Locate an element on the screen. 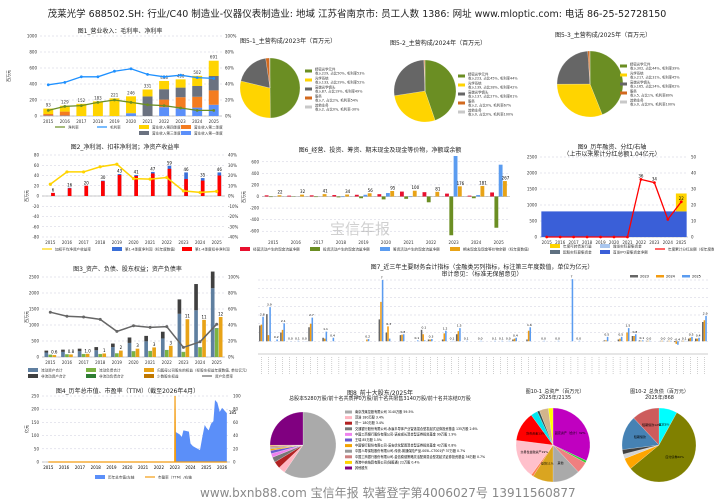  y2-tick-label: 30 is located at coordinates (694, 189).